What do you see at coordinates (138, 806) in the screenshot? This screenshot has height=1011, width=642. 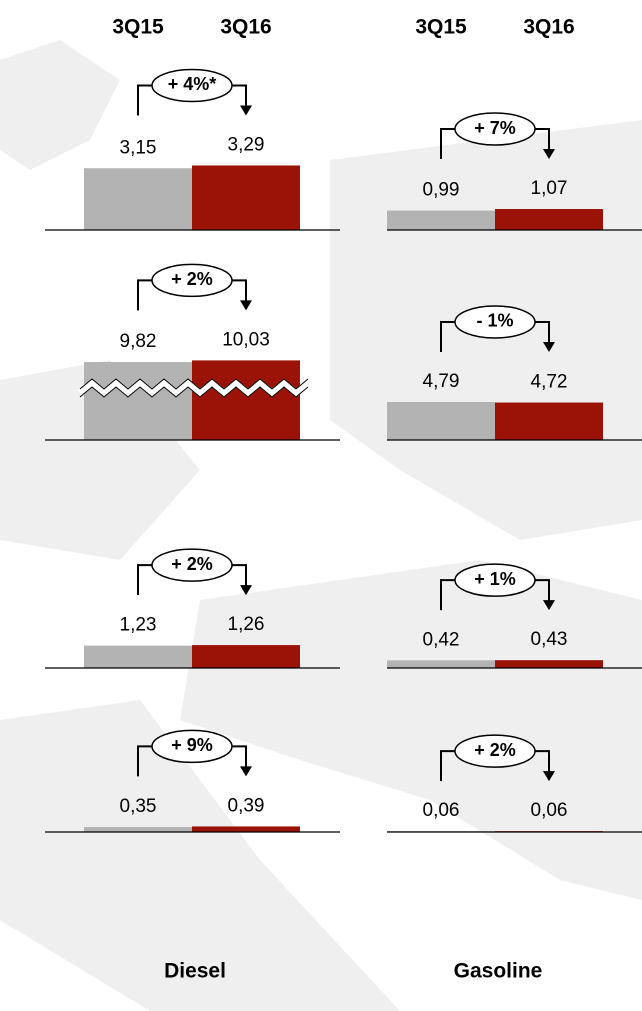 I see `value-label: 0,35` at bounding box center [138, 806].